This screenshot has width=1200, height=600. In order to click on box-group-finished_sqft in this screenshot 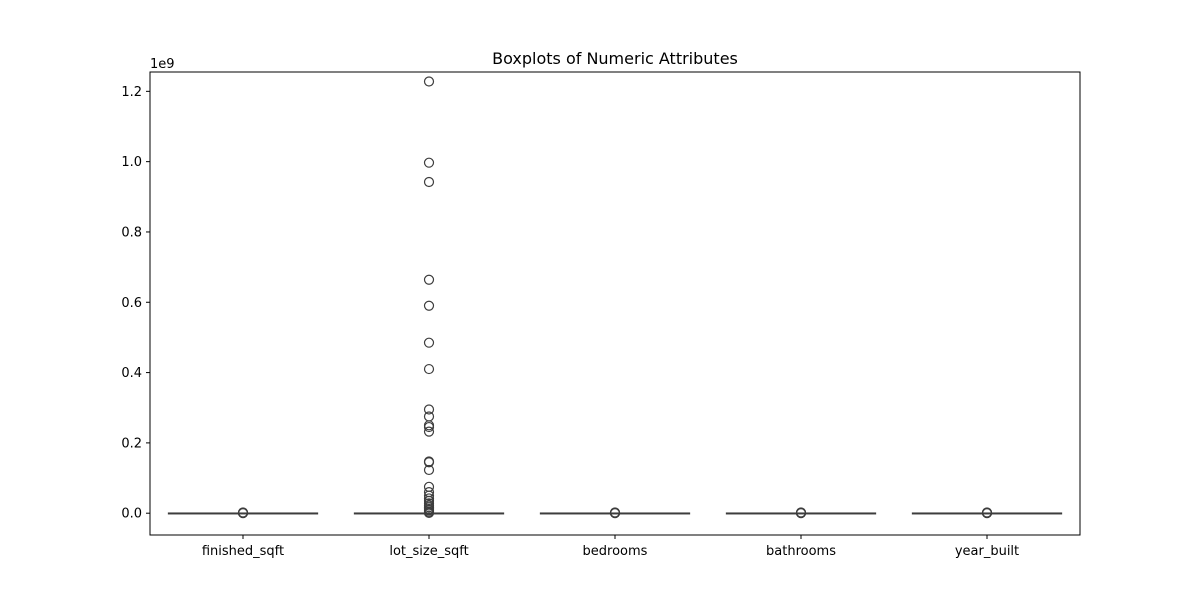, I will do `click(243, 513)`.